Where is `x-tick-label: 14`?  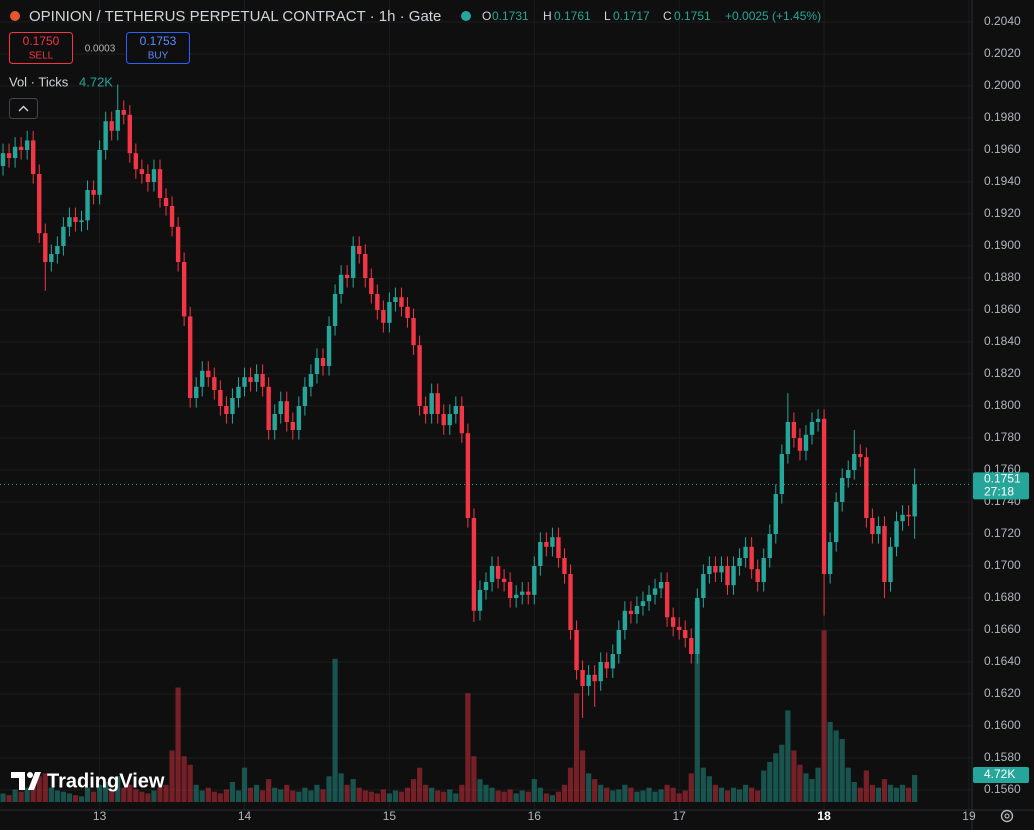 x-tick-label: 14 is located at coordinates (245, 816).